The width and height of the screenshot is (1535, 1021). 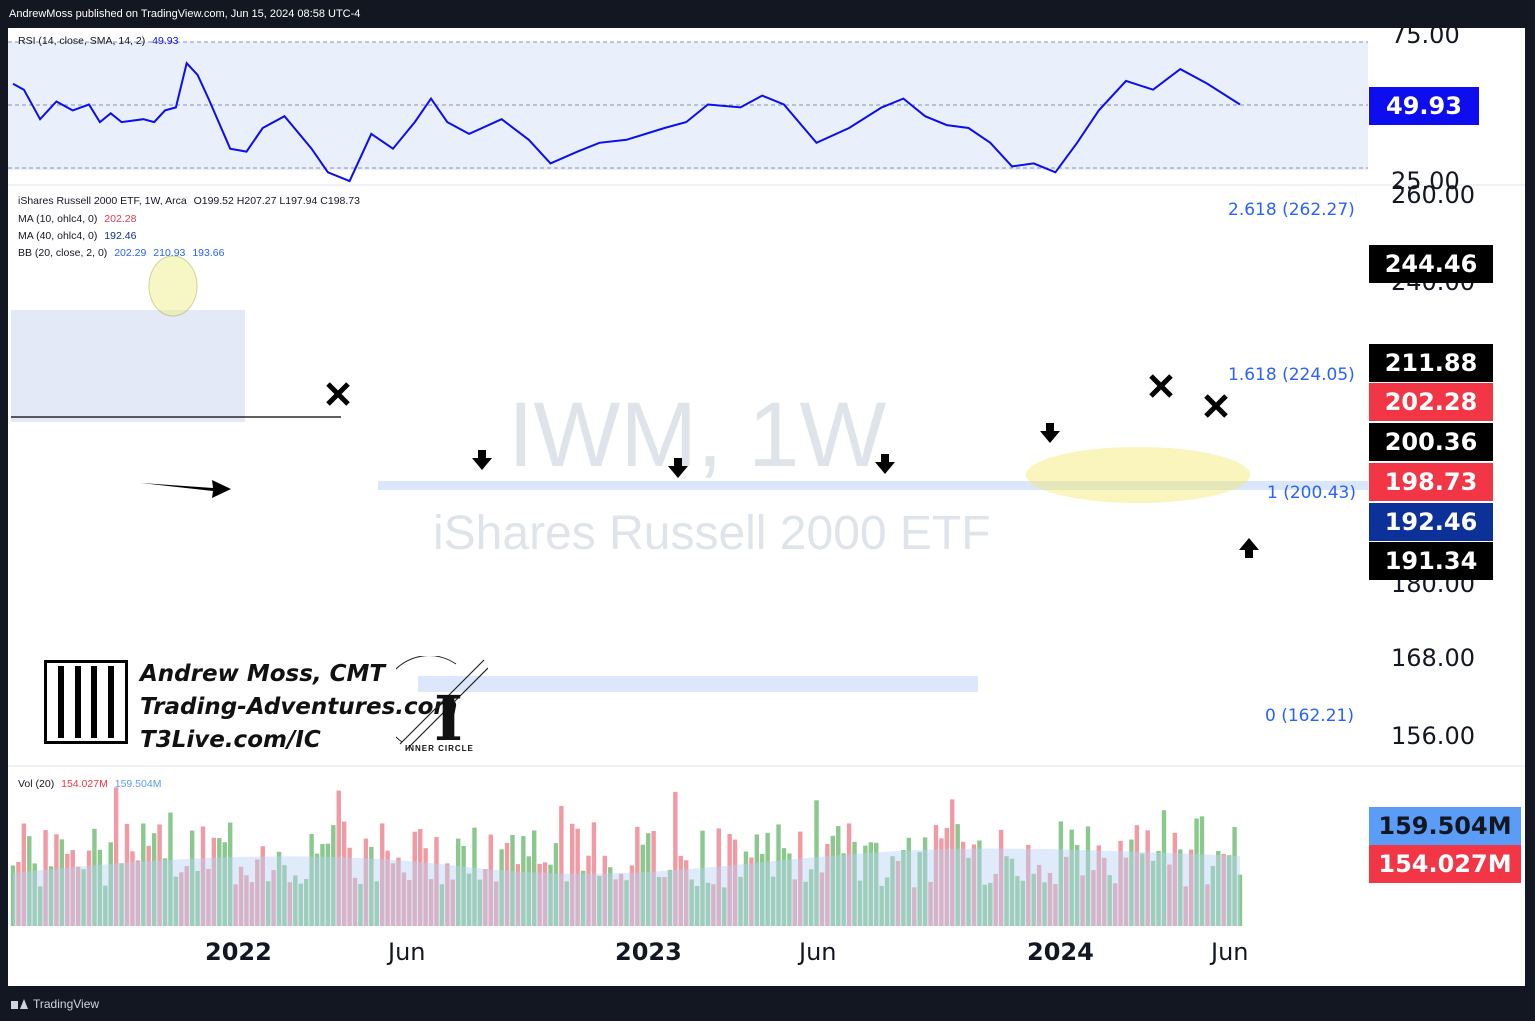 What do you see at coordinates (1445, 826) in the screenshot?
I see `volume-ma-tag: 159.504M` at bounding box center [1445, 826].